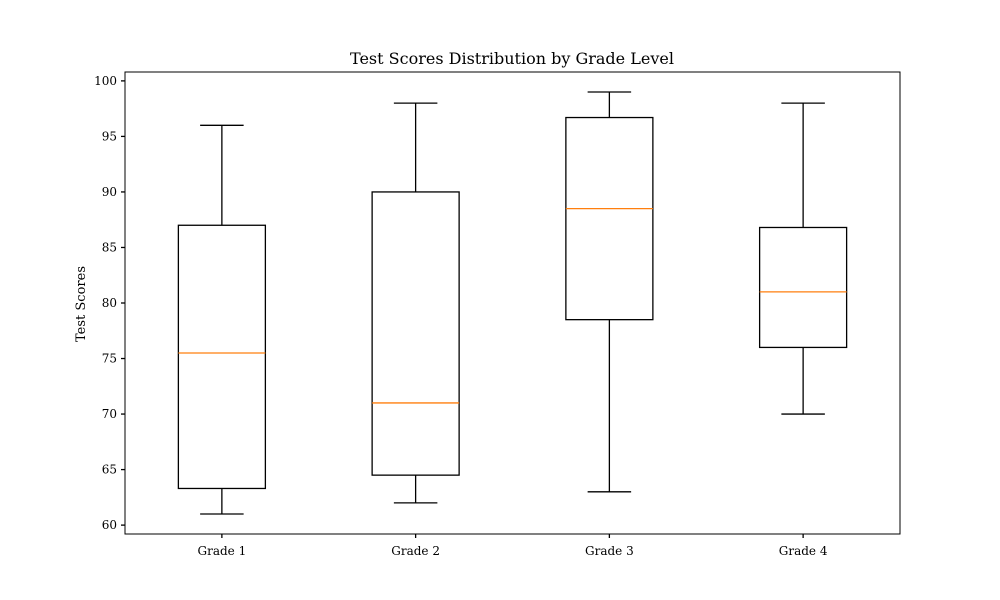 The height and width of the screenshot is (600, 1000). I want to click on x-tick-label: Grade 3, so click(609, 551).